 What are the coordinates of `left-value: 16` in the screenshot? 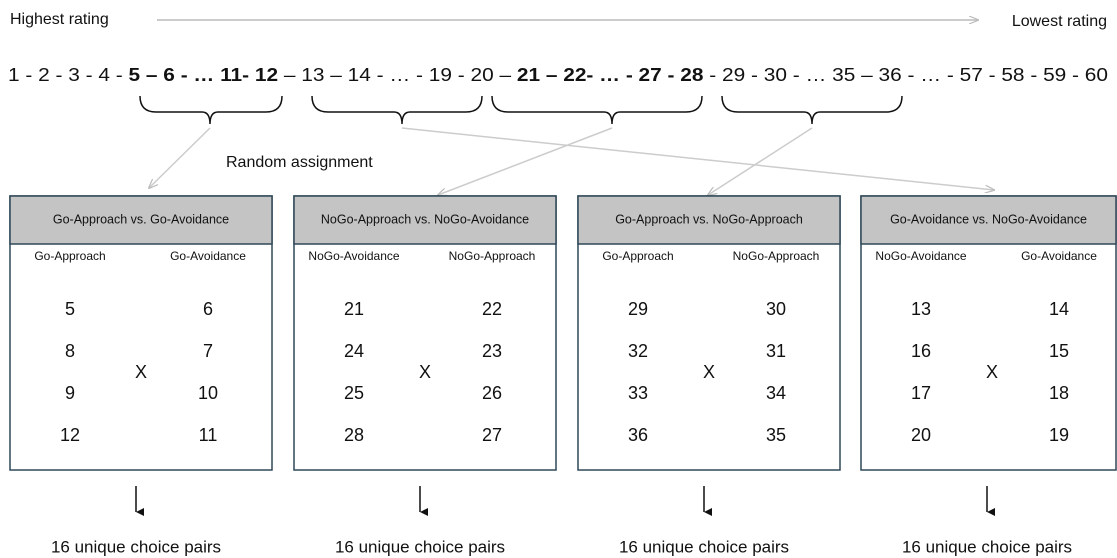 It's located at (921, 351).